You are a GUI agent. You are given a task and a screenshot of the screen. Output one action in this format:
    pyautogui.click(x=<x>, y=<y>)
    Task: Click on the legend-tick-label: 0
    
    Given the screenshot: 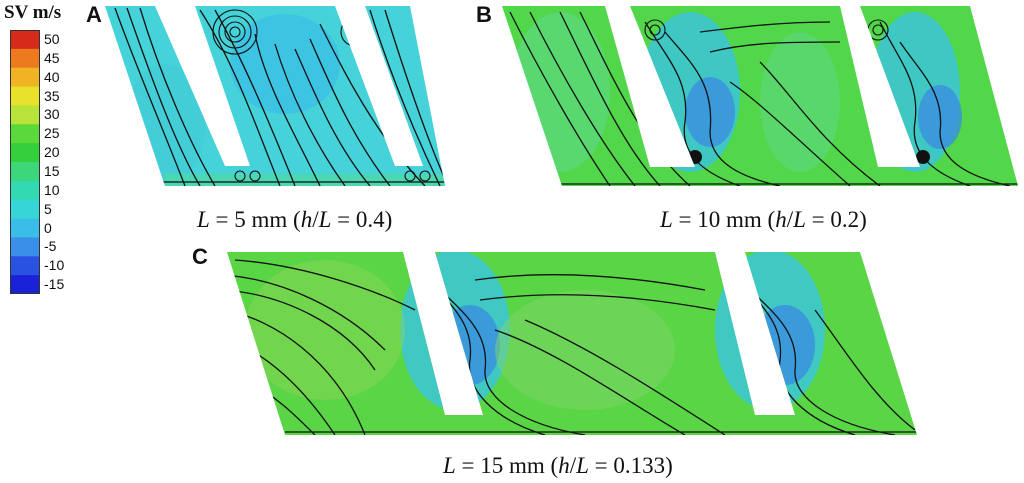 What is the action you would take?
    pyautogui.click(x=48, y=227)
    